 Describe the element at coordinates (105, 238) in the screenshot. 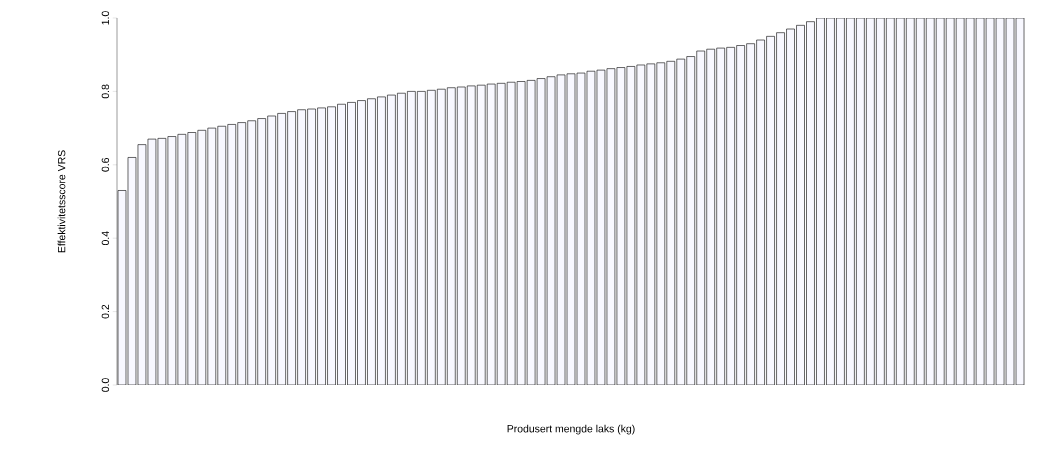

I see `y-tick-label: 0.4` at that location.